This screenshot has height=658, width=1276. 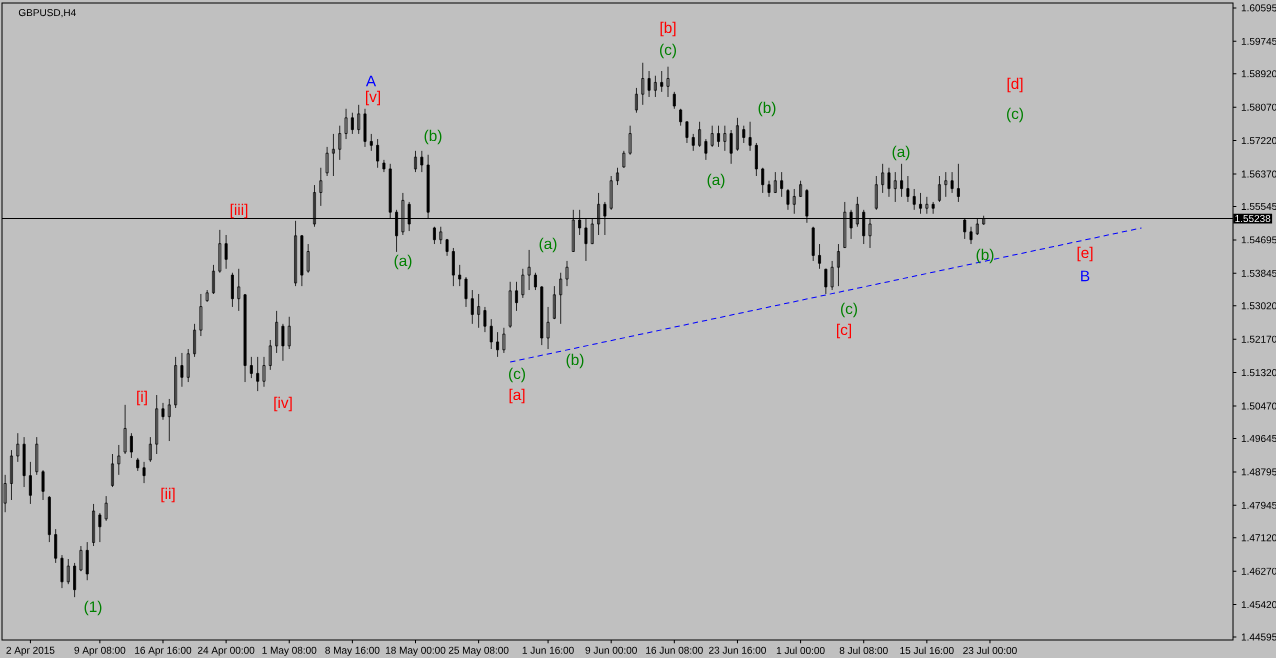 I want to click on y-tick-label: 1.47945, so click(x=1258, y=505).